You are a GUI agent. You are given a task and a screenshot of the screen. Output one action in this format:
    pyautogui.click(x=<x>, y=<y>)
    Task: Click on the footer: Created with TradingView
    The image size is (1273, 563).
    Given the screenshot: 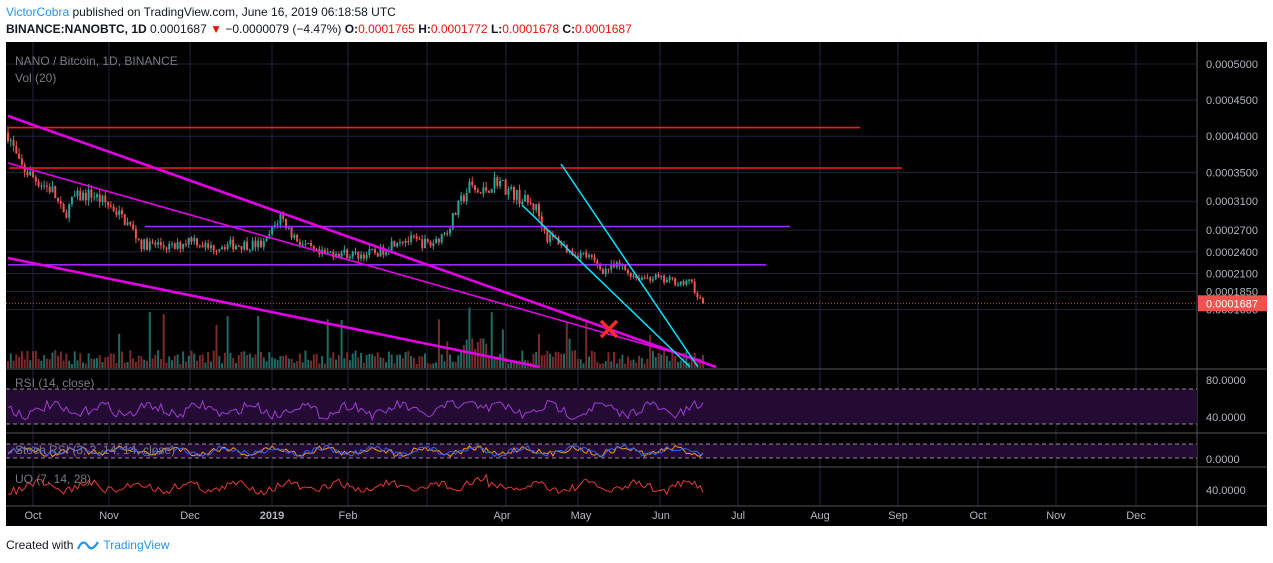 What is the action you would take?
    pyautogui.click(x=87, y=545)
    